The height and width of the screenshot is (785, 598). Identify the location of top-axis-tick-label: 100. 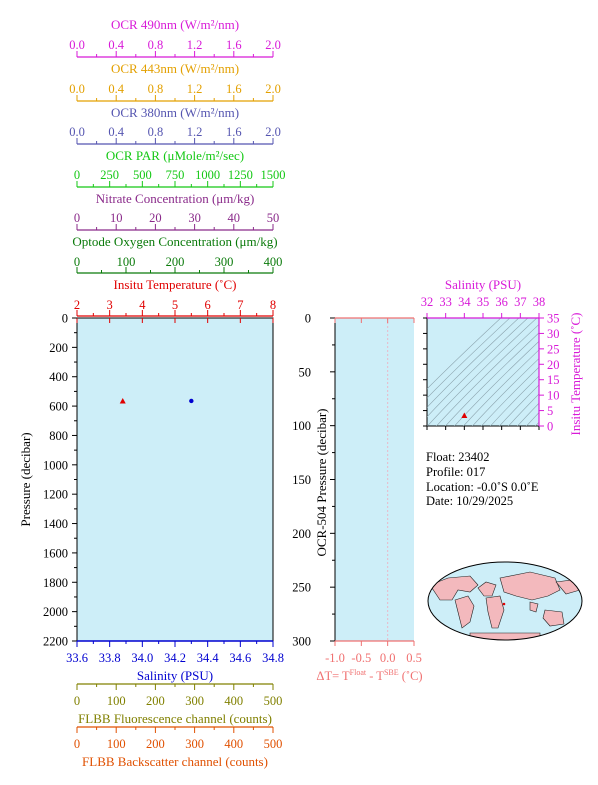
(126, 262).